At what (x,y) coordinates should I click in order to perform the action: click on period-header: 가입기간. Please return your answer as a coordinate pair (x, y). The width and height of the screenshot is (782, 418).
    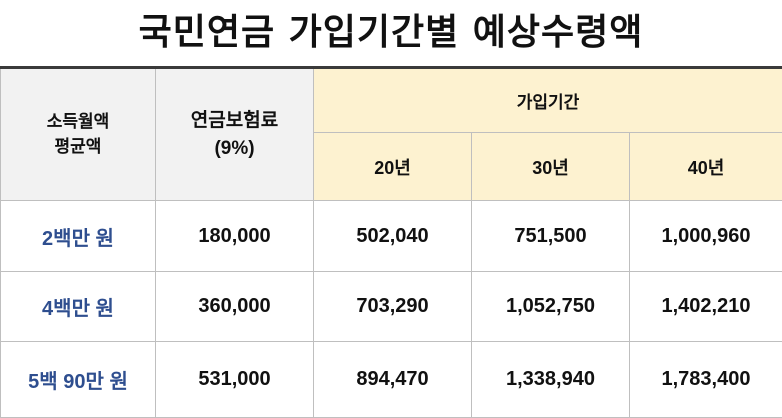
    Looking at the image, I should click on (548, 100).